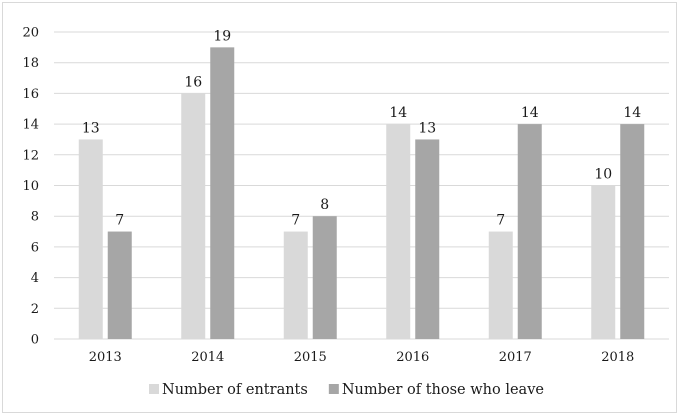  What do you see at coordinates (30, 63) in the screenshot?
I see `y-tick-label-18: 18` at bounding box center [30, 63].